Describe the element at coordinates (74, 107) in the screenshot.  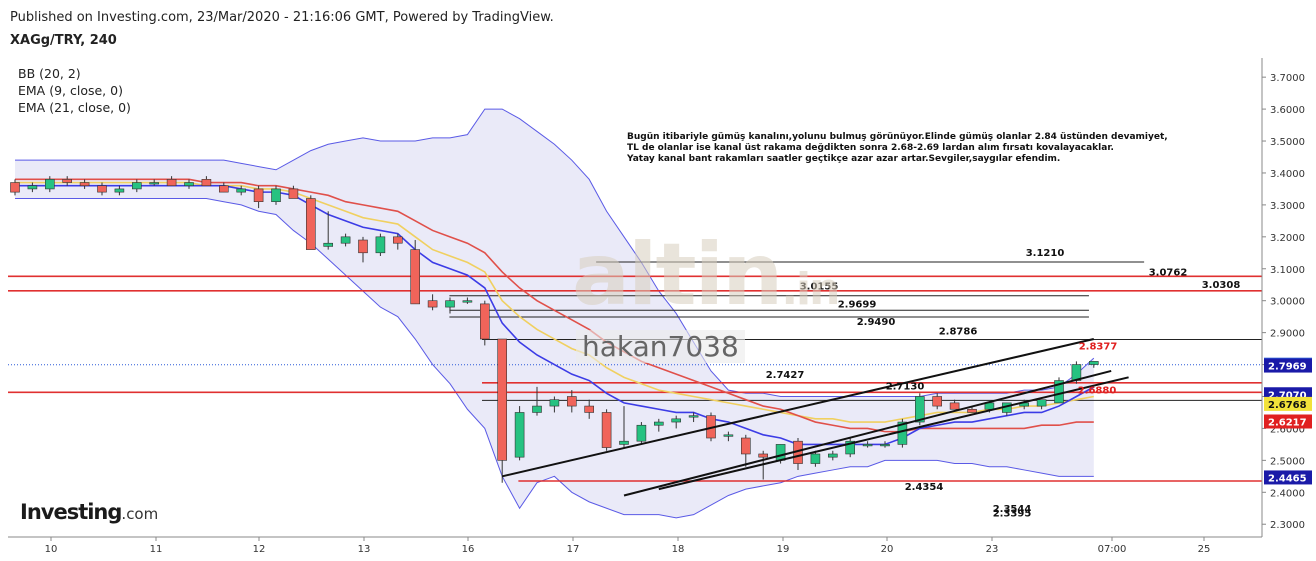
I see `indicator-ema21: EMA (21, close, 0)` at that location.